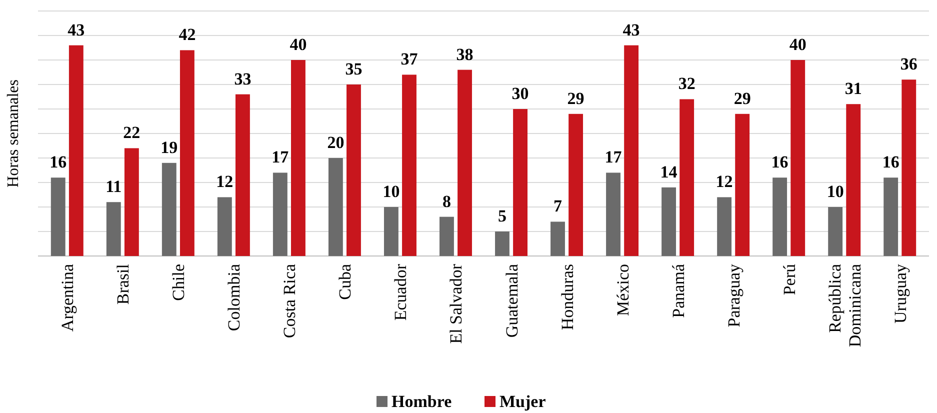 The height and width of the screenshot is (413, 937). What do you see at coordinates (345, 282) in the screenshot?
I see `x-tick-label: Cuba` at bounding box center [345, 282].